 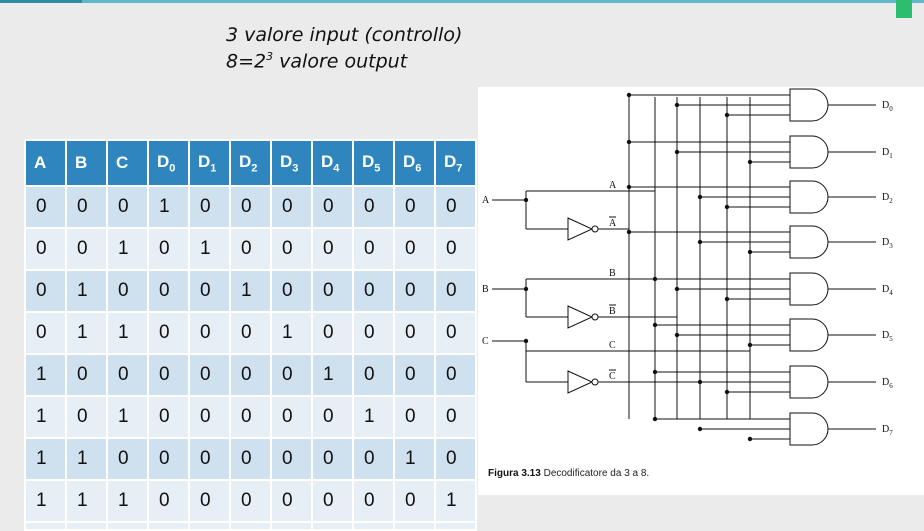 What do you see at coordinates (485, 289) in the screenshot?
I see `input-label-b: B` at bounding box center [485, 289].